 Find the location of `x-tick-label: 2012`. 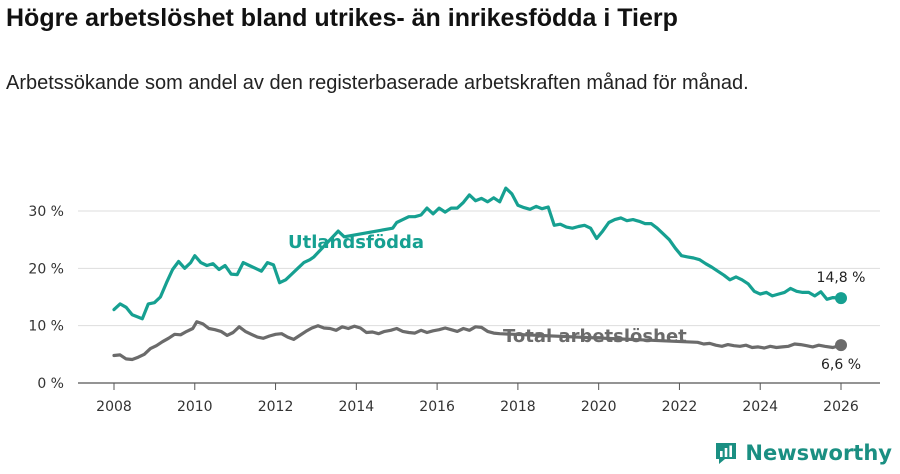

x-tick-label: 2012 is located at coordinates (276, 407).